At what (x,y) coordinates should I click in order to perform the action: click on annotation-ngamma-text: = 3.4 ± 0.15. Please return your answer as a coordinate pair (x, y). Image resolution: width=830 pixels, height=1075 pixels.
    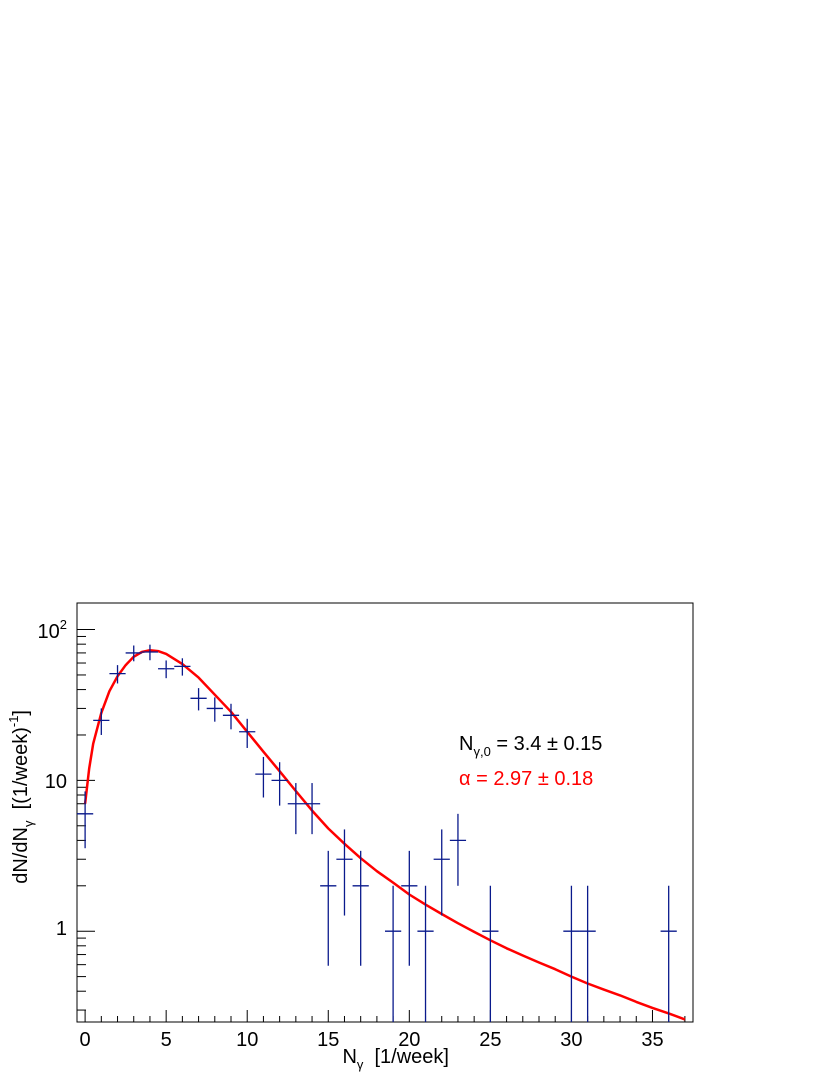
    Looking at the image, I should click on (547, 744).